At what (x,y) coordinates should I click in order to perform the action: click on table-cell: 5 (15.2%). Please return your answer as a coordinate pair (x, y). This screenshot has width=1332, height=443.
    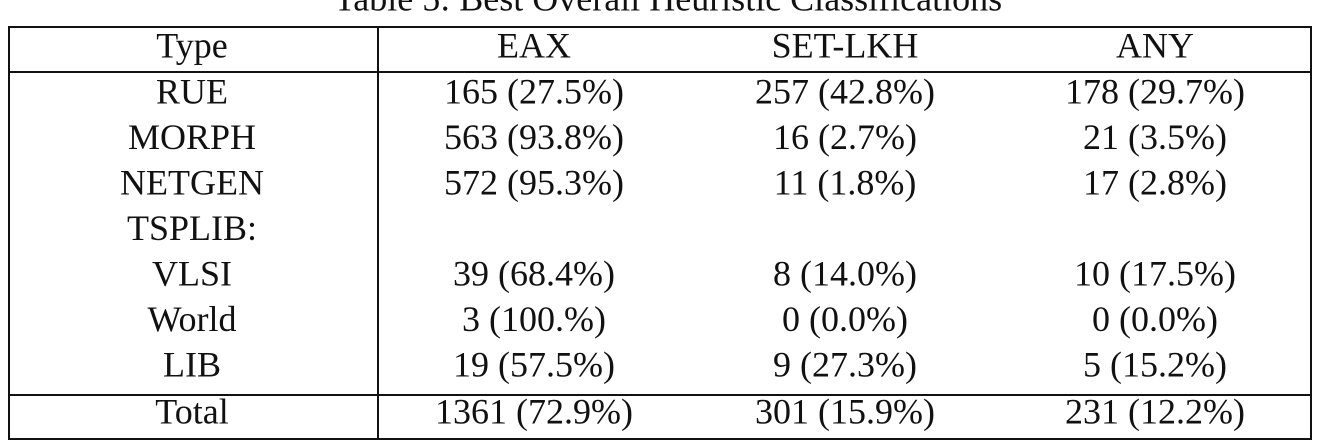
    Looking at the image, I should click on (1155, 364).